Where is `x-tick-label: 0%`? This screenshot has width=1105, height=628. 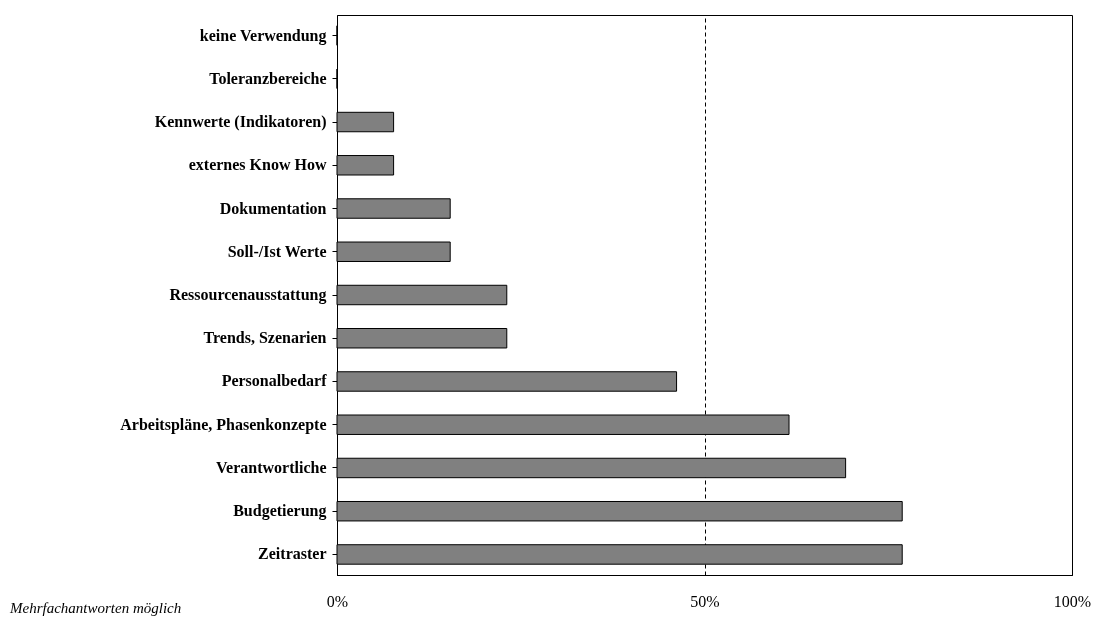
x-tick-label: 0% is located at coordinates (337, 601).